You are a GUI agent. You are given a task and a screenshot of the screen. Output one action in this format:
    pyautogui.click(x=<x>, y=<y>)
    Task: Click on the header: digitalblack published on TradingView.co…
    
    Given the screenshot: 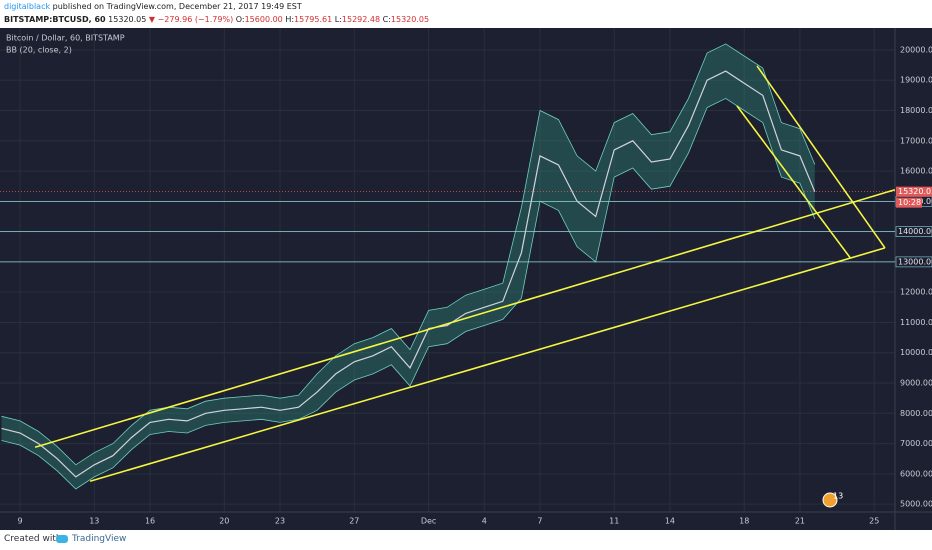 What is the action you would take?
    pyautogui.click(x=466, y=14)
    